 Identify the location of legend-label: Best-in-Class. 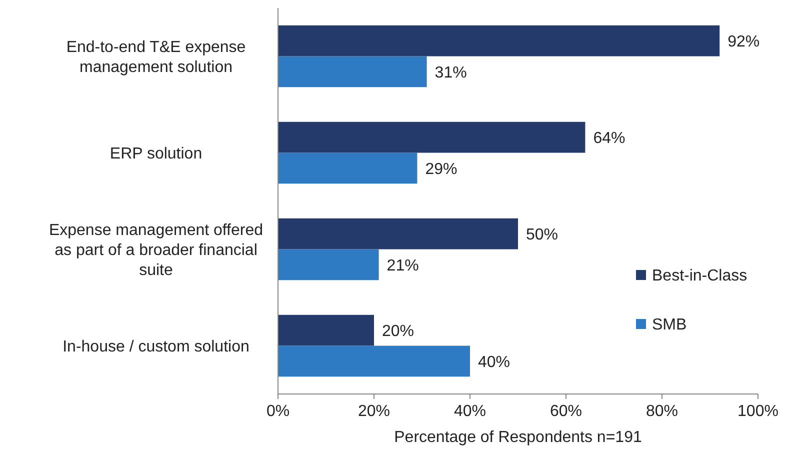
(700, 276).